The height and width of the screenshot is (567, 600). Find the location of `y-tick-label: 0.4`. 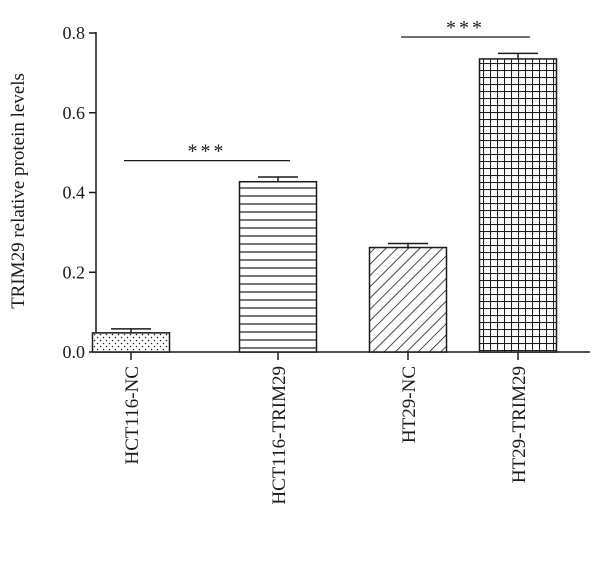

y-tick-label: 0.4 is located at coordinates (74, 193).